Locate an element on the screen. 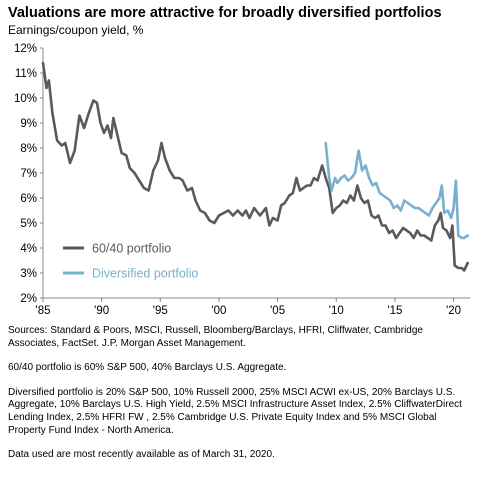  x-axis: '85 '90 '95 '00 '05 '10 '15 '20 is located at coordinates (253, 307).